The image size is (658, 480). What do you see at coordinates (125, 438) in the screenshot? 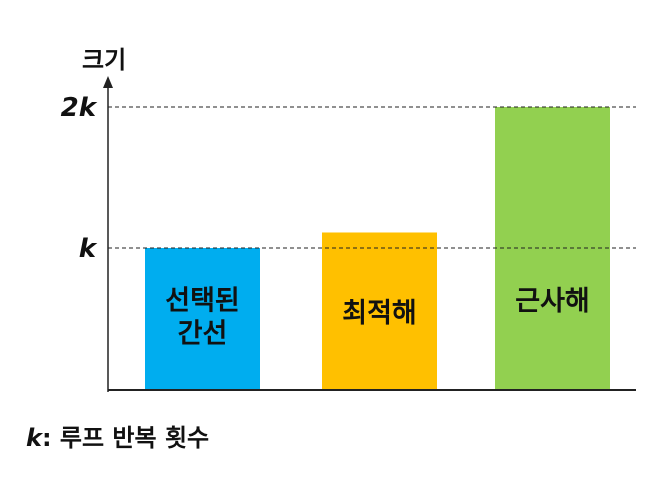
I see `footnote-text: : 루프 반복 횟수` at bounding box center [125, 438].